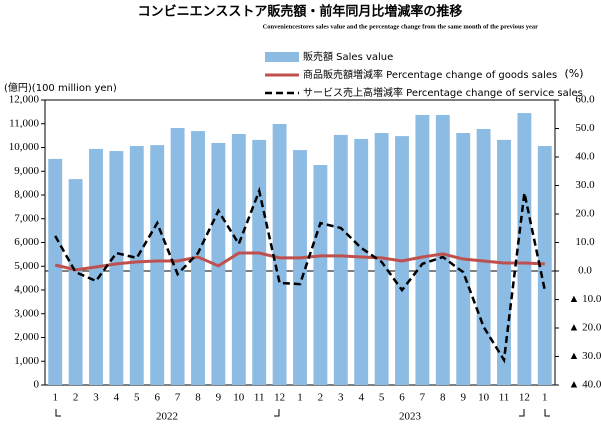  I want to click on y-tick-label: 9,000, so click(26, 171).